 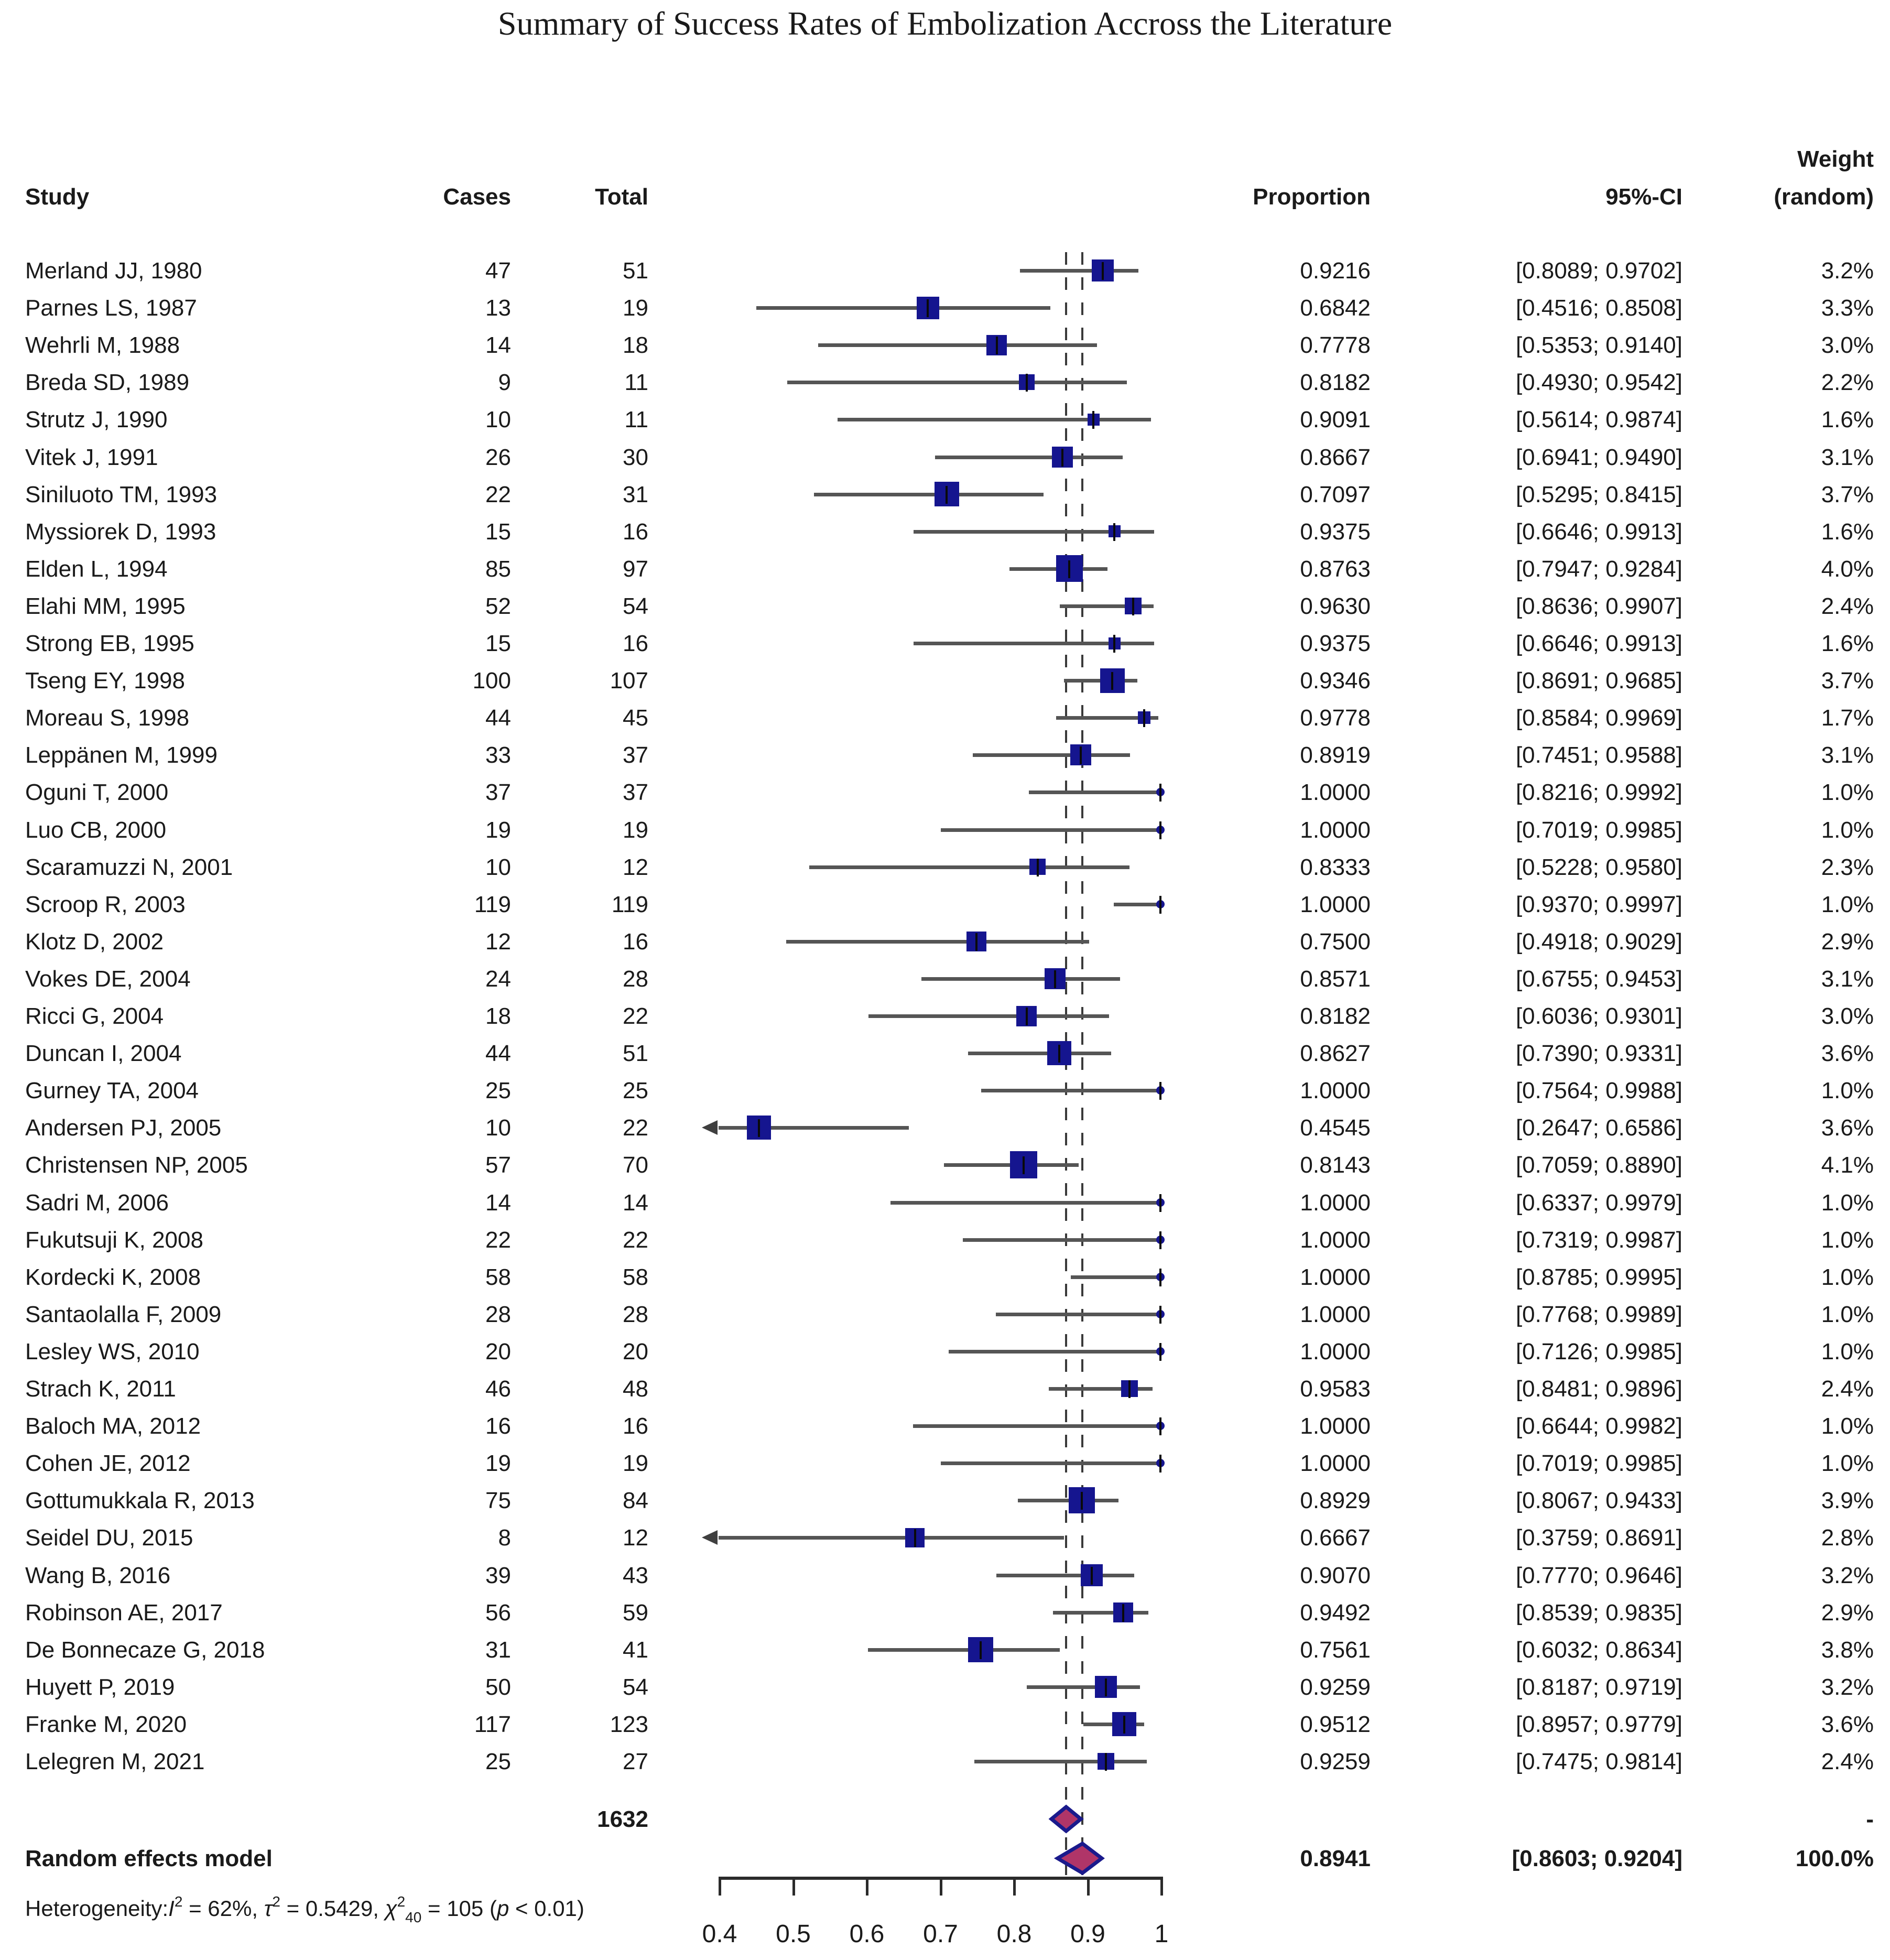 What do you see at coordinates (498, 420) in the screenshot?
I see `cases-value: 10` at bounding box center [498, 420].